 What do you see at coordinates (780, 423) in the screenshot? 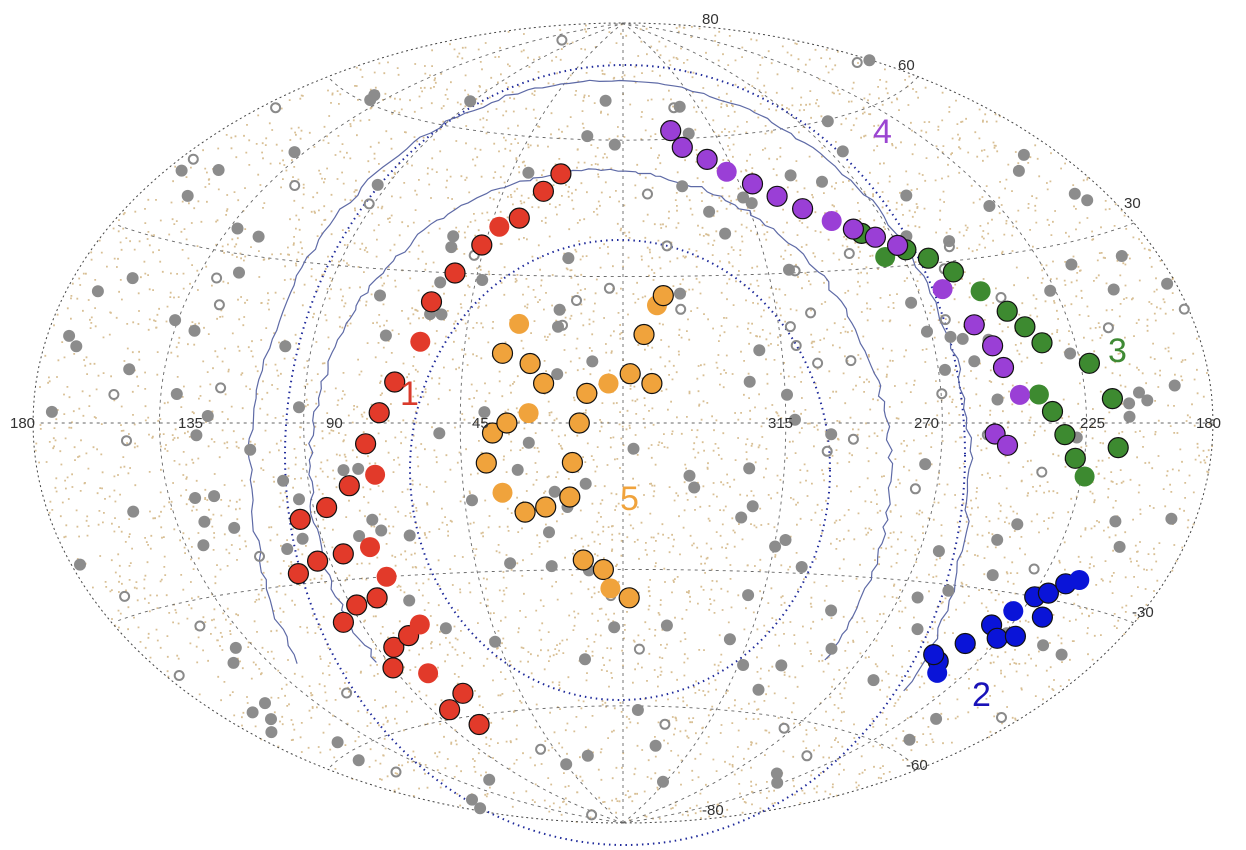
I see `x-tick-label: 315` at bounding box center [780, 423].